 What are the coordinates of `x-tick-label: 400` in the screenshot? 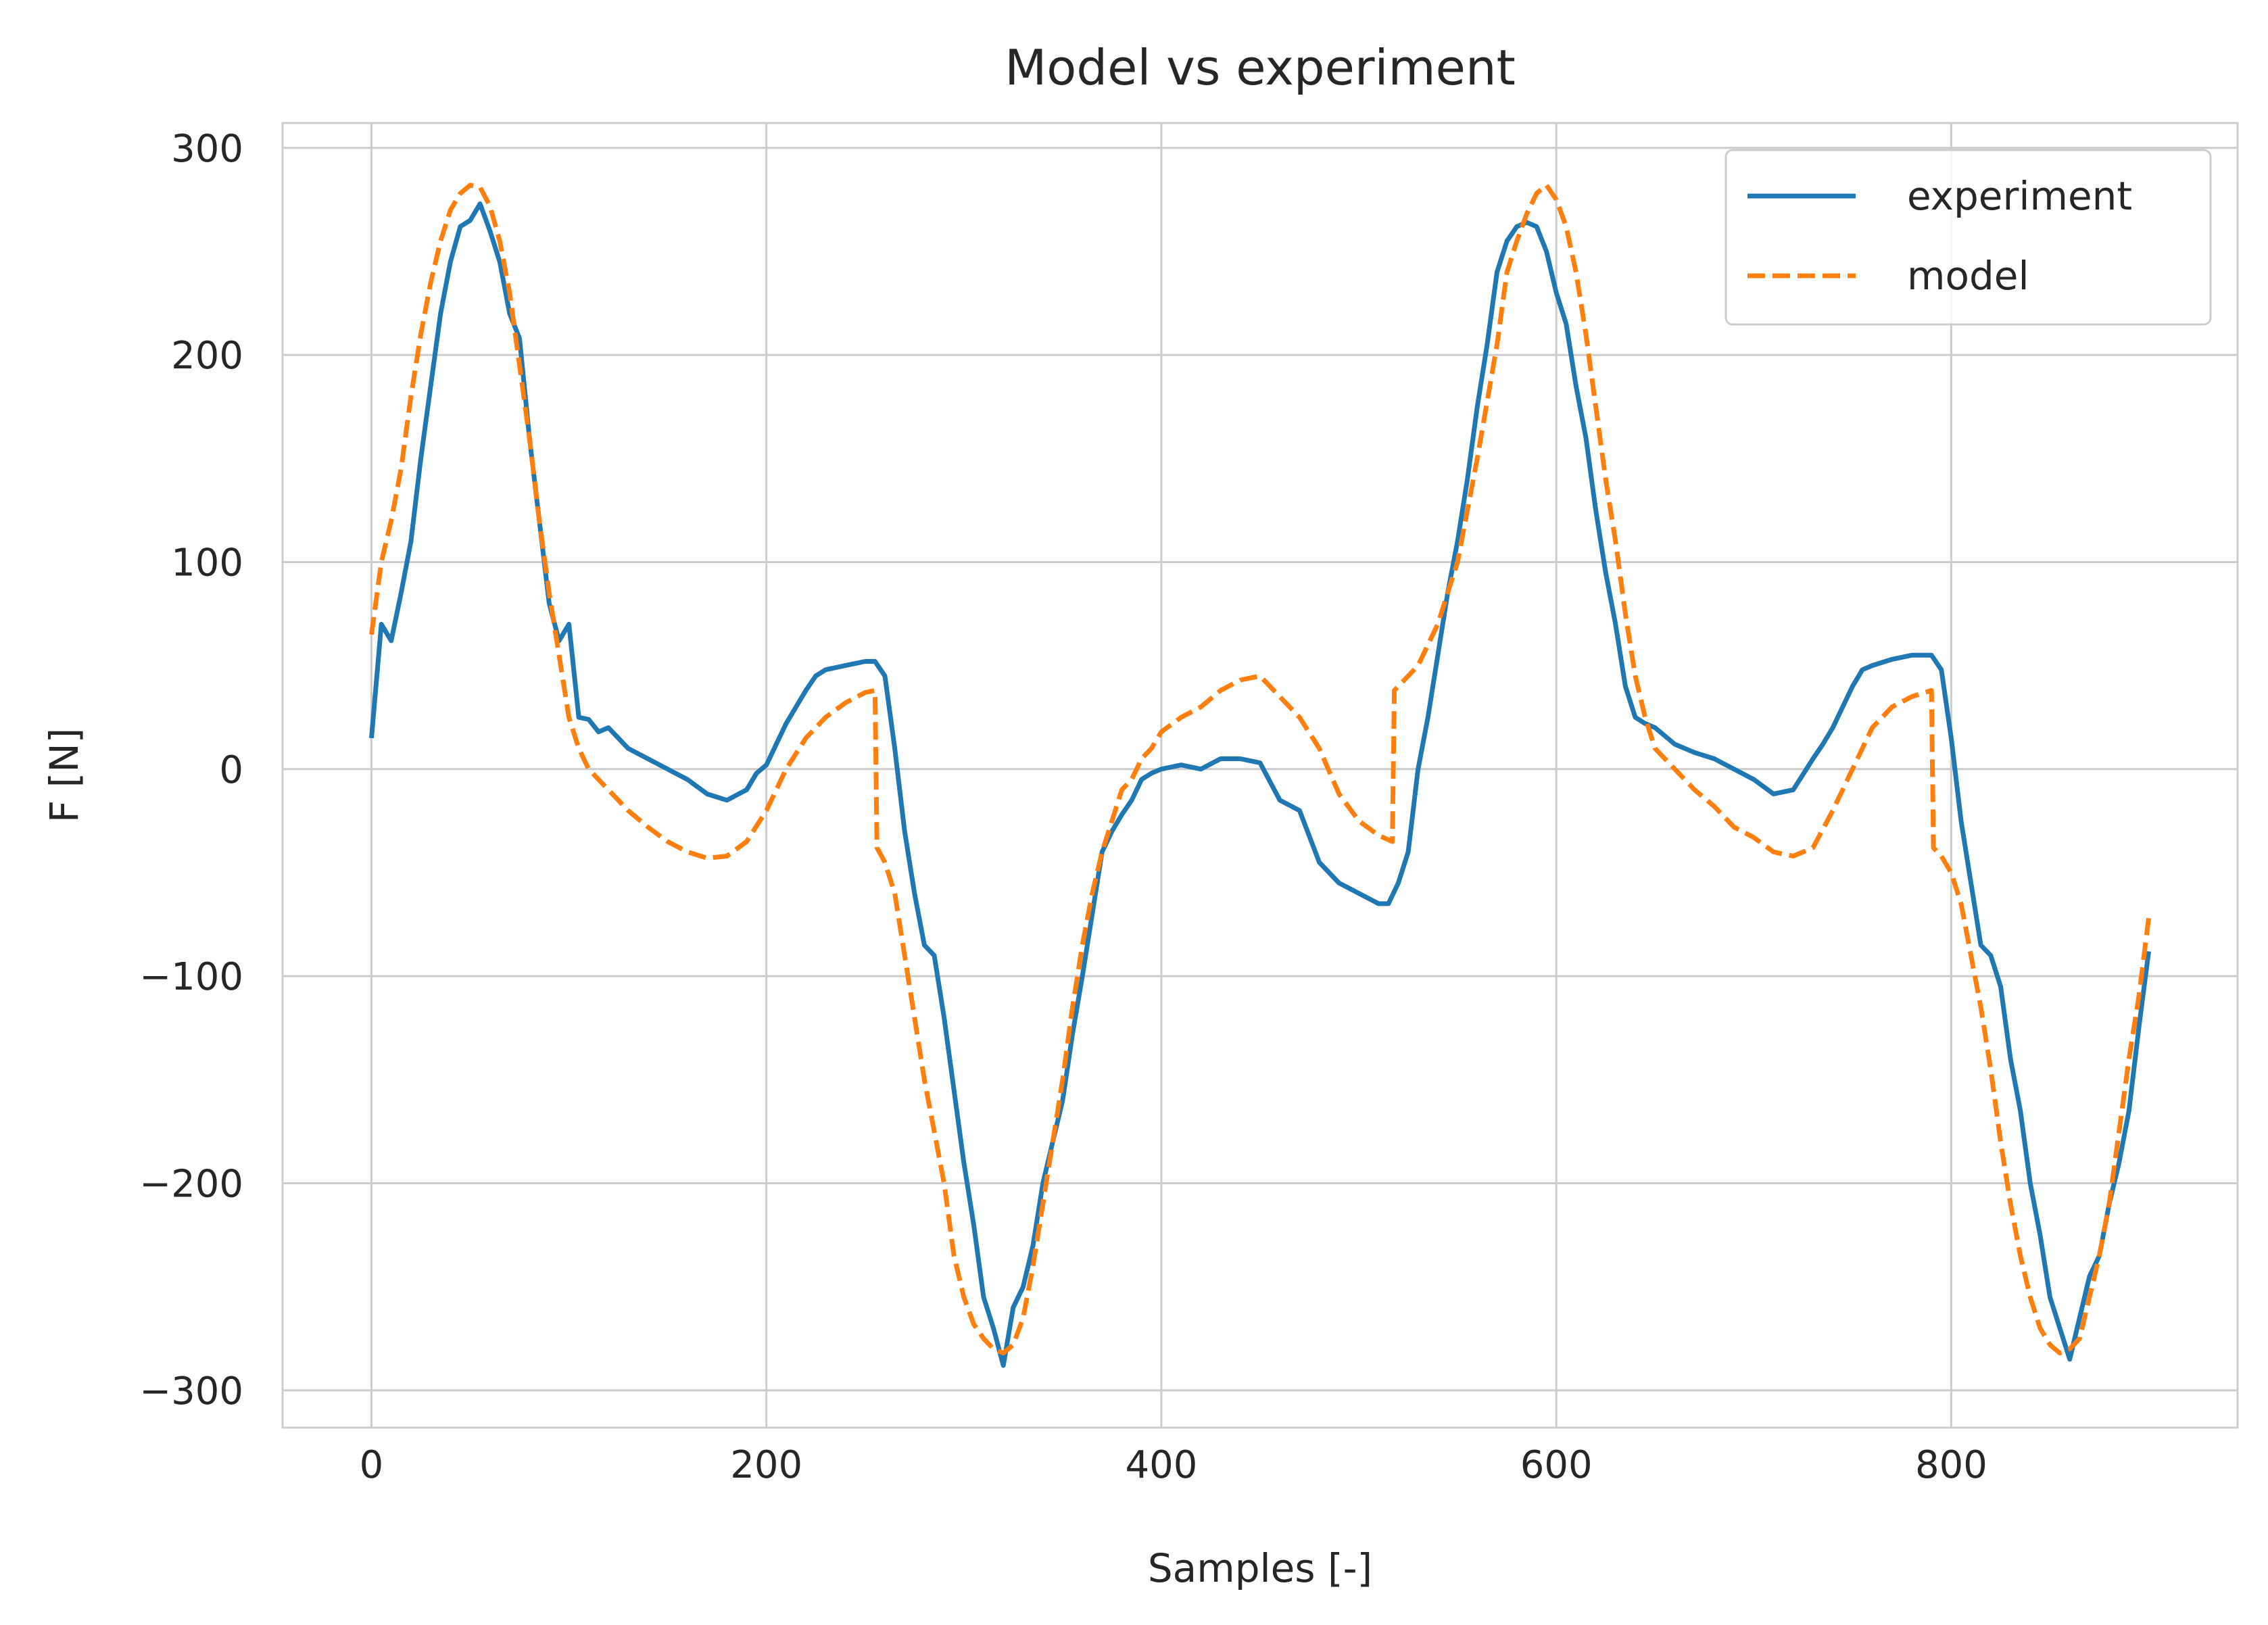 It's located at (1161, 1465).